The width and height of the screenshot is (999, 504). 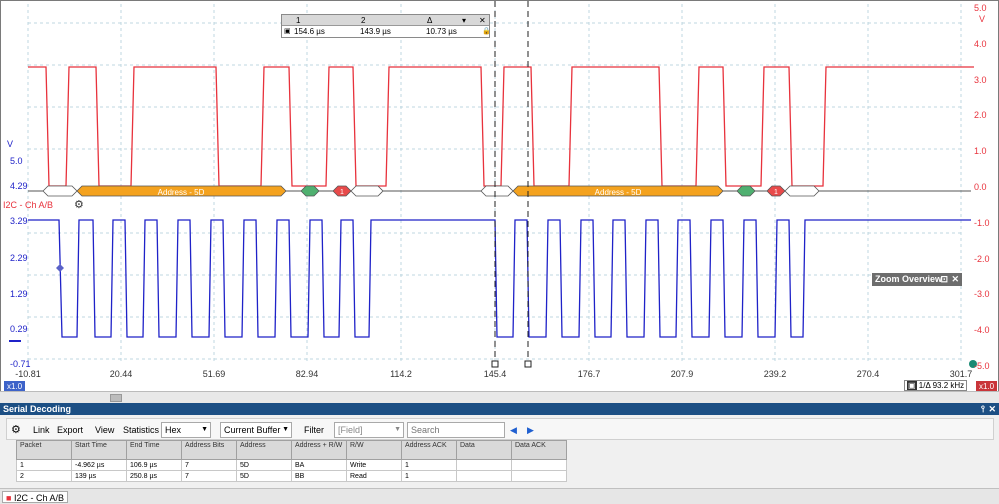 I want to click on table-cell: 139 µs, so click(x=99, y=476).